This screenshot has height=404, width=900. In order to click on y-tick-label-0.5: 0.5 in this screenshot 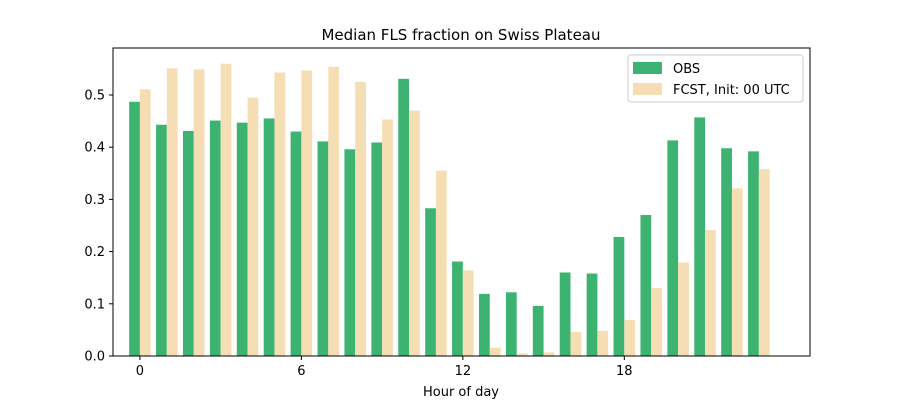, I will do `click(94, 95)`.